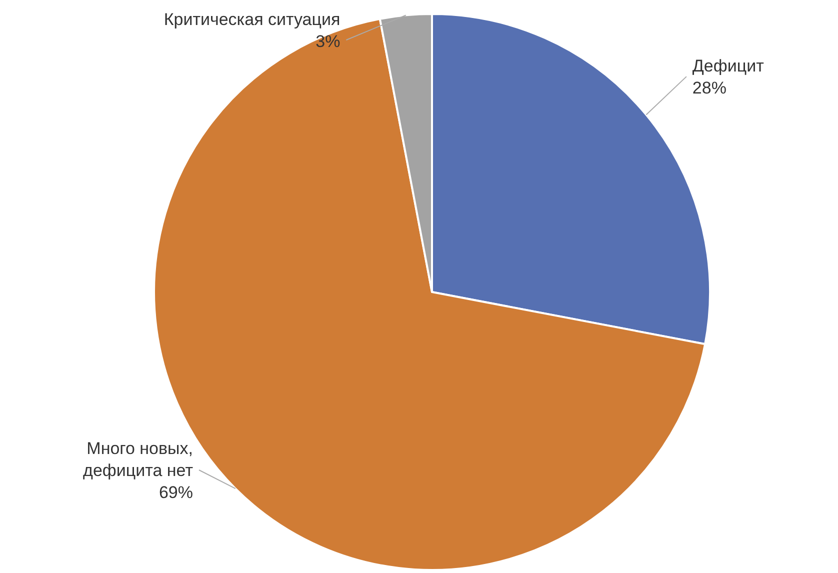 This screenshot has height=573, width=838. I want to click on slice-label: Дефицит, so click(728, 66).